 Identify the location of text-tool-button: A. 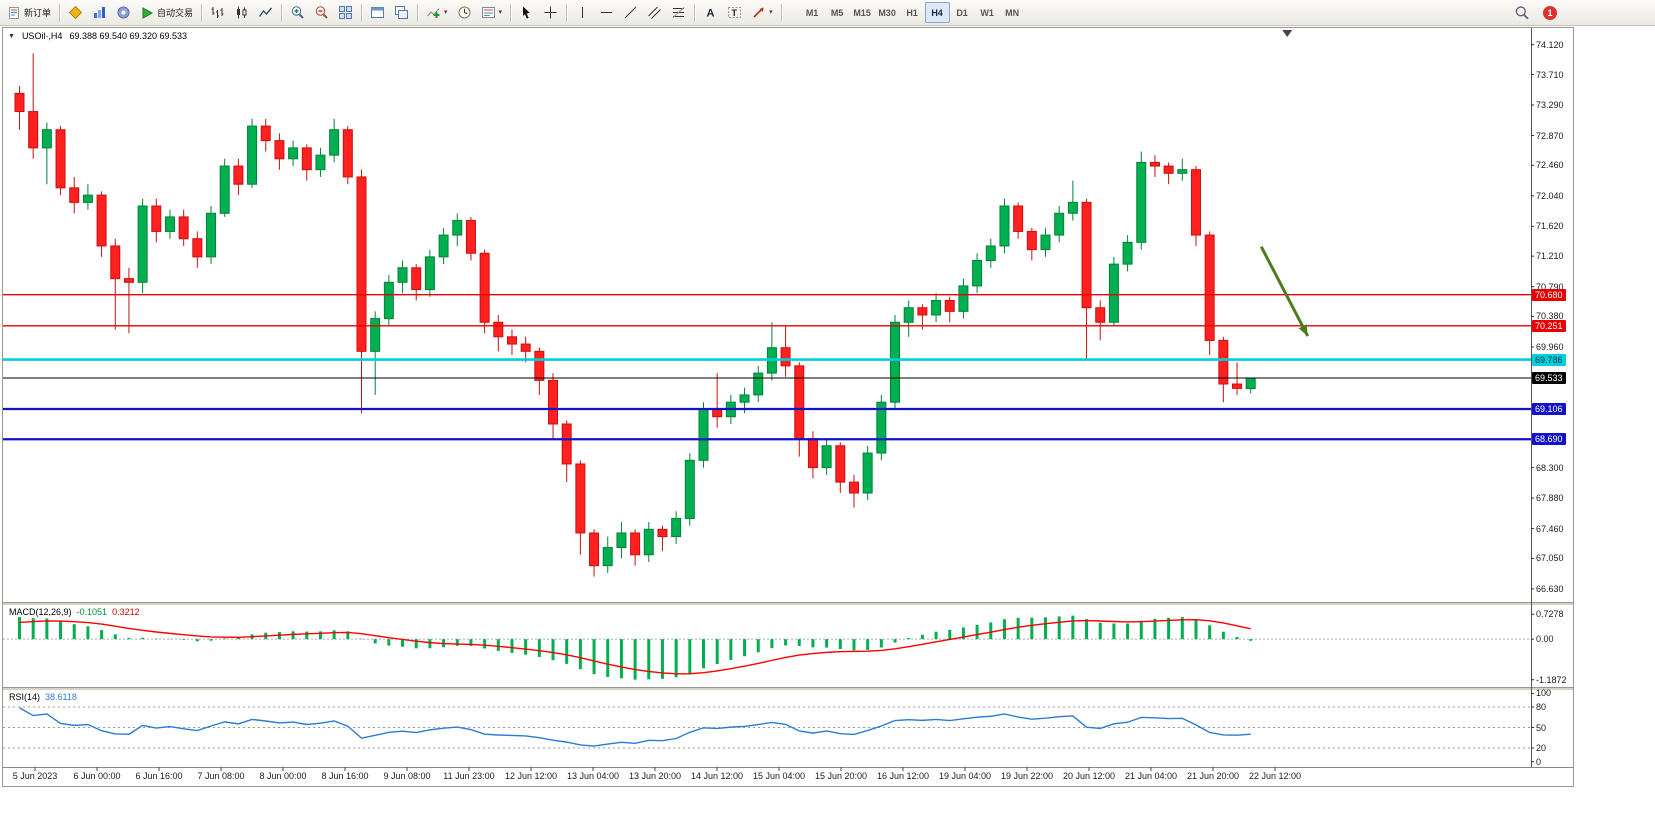
(710, 12).